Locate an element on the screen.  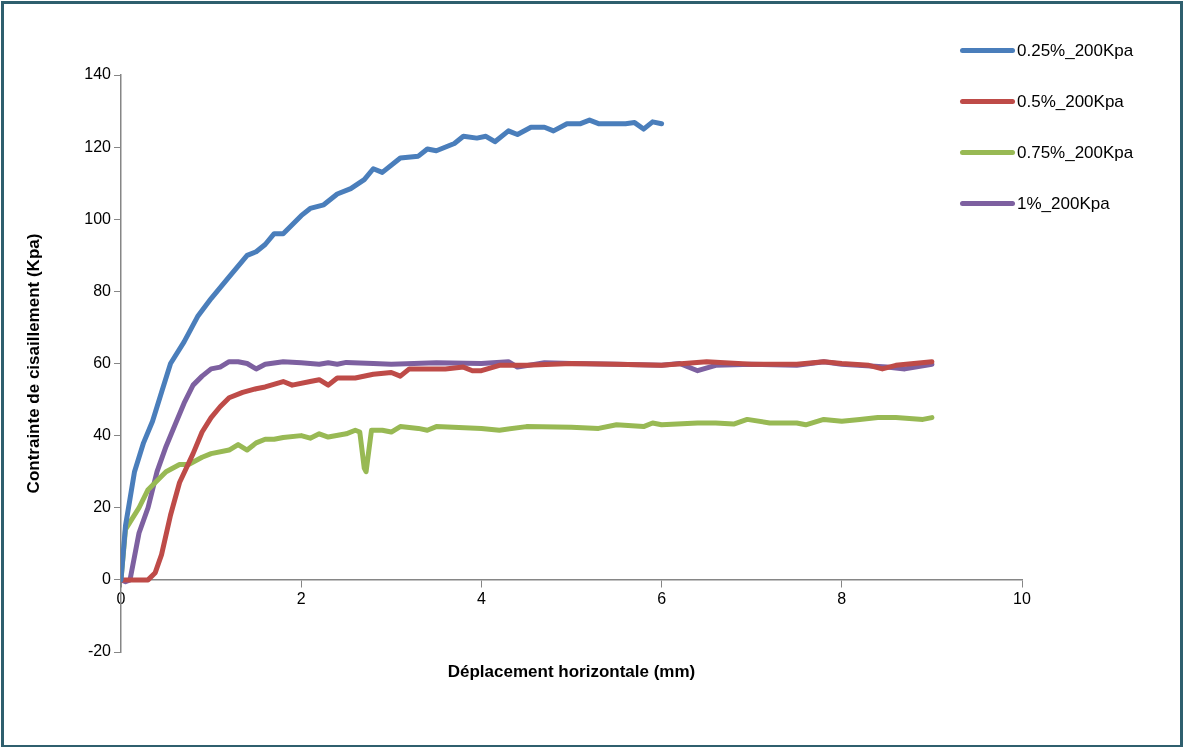
x-tick-label: 4 is located at coordinates (481, 598).